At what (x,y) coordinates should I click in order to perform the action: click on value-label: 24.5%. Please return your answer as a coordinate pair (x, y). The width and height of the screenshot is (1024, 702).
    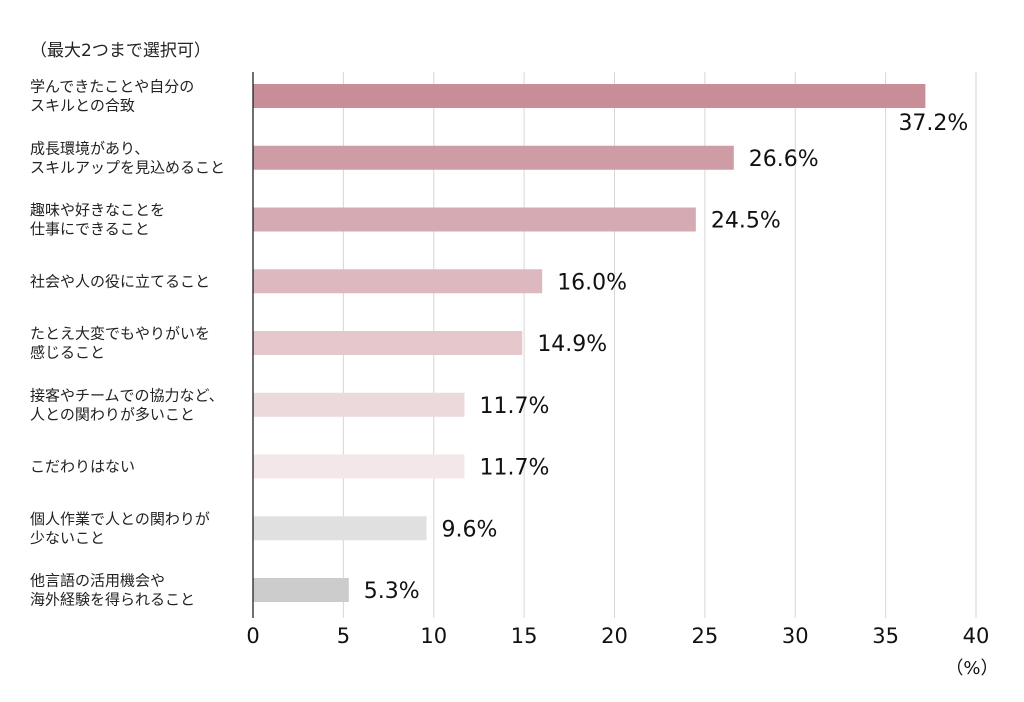
    Looking at the image, I should click on (746, 221).